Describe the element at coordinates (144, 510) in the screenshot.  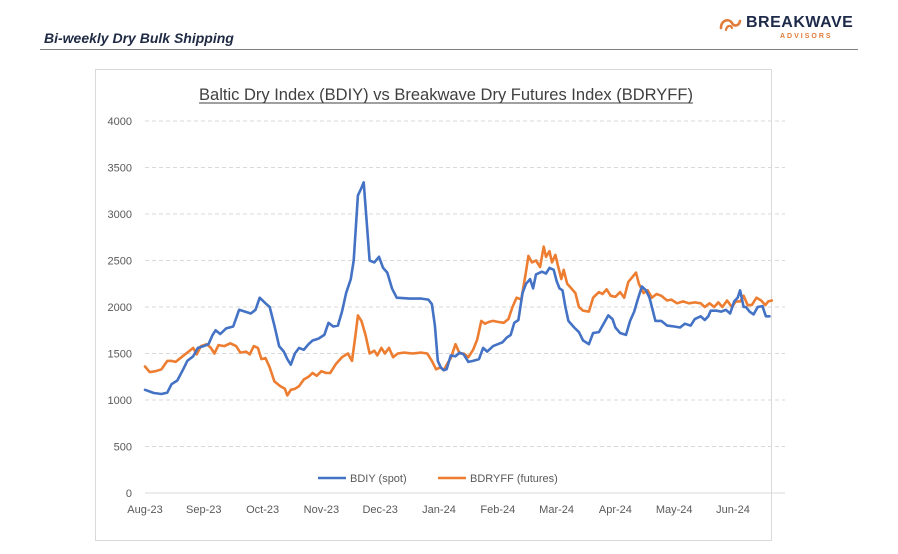
I see `x-tick-label: Aug-23` at that location.